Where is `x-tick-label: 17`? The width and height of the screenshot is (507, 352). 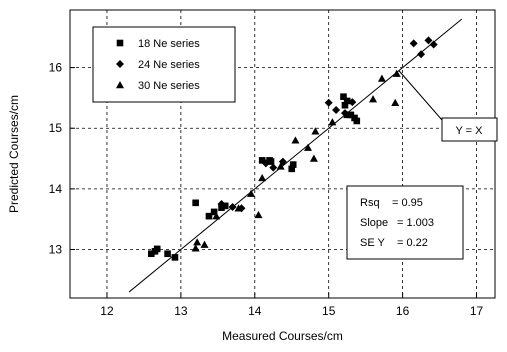
x-tick-label: 17 is located at coordinates (477, 311).